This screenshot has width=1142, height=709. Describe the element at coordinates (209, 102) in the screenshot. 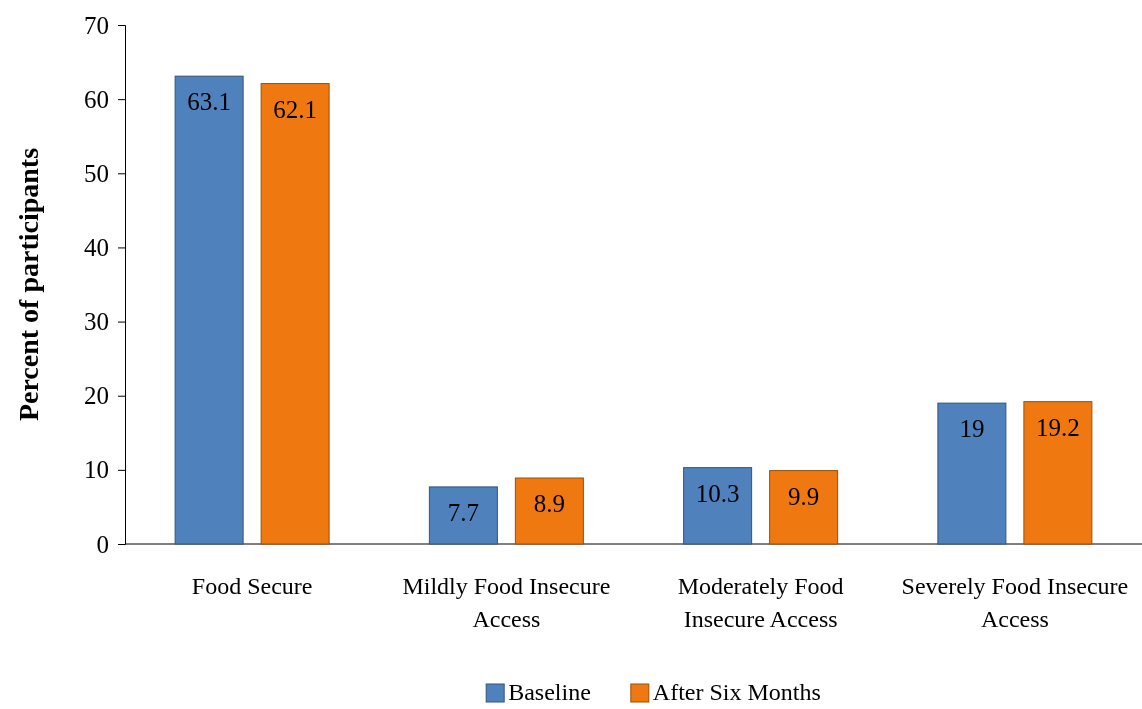

I see `data-label: 63.1` at that location.